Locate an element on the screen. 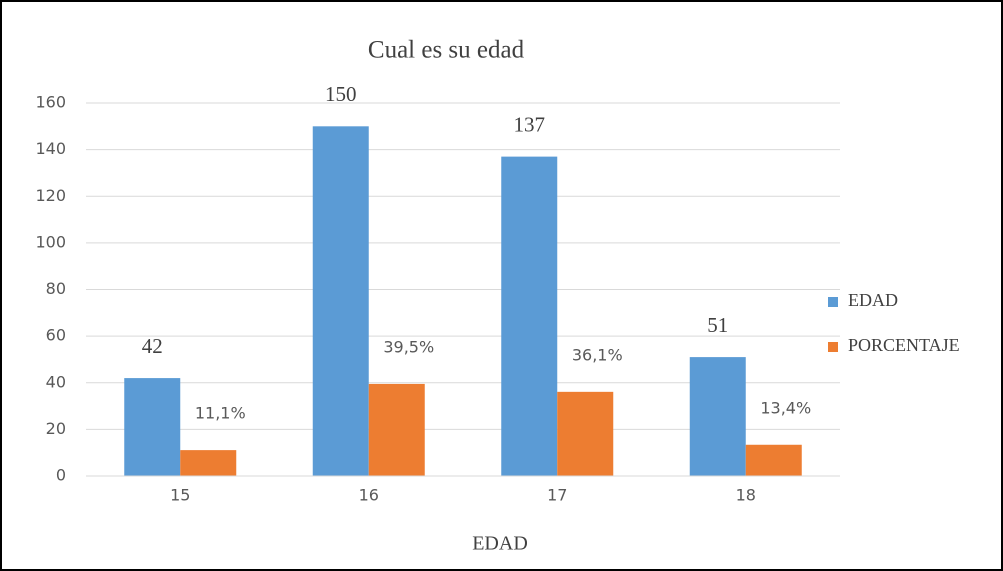 Image resolution: width=1003 pixels, height=571 pixels. data-label: 150 is located at coordinates (341, 94).